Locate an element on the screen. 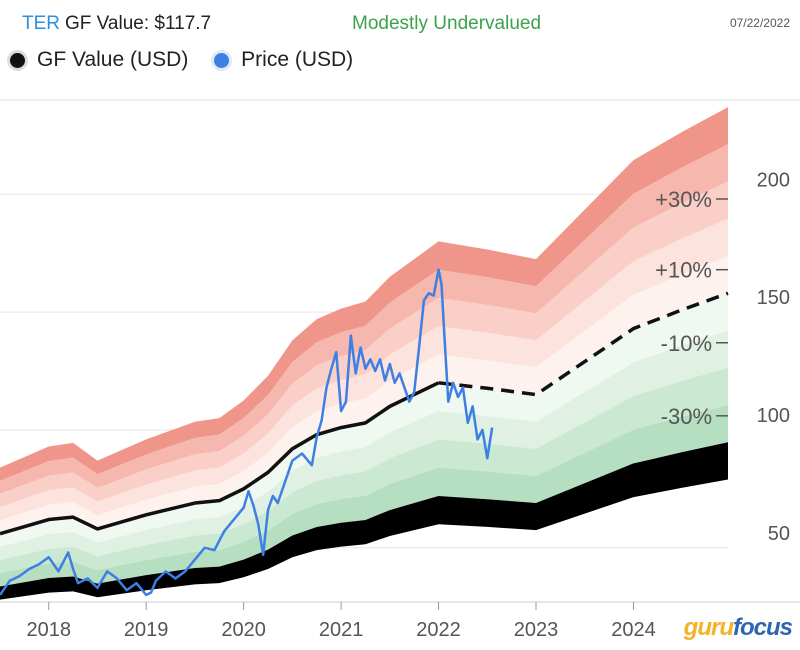 This screenshot has height=650, width=800. x-tick-label-2019: 2019 is located at coordinates (146, 630).